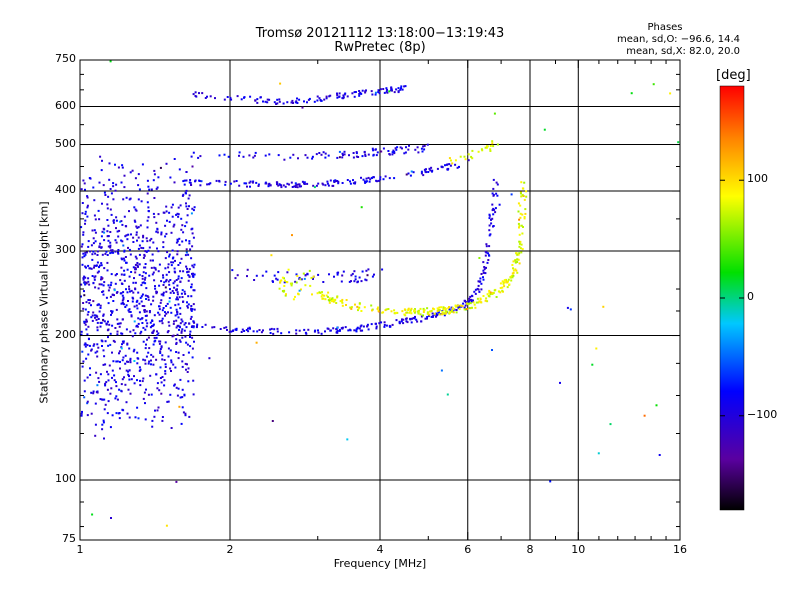 This screenshot has height=600, width=800. I want to click on stats-heading: Phases, so click(665, 27).